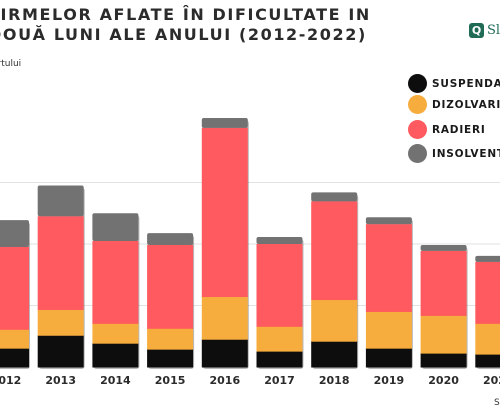 The width and height of the screenshot is (500, 420). Describe the element at coordinates (14, 288) in the screenshot. I see `bar-2012-radieri` at that location.